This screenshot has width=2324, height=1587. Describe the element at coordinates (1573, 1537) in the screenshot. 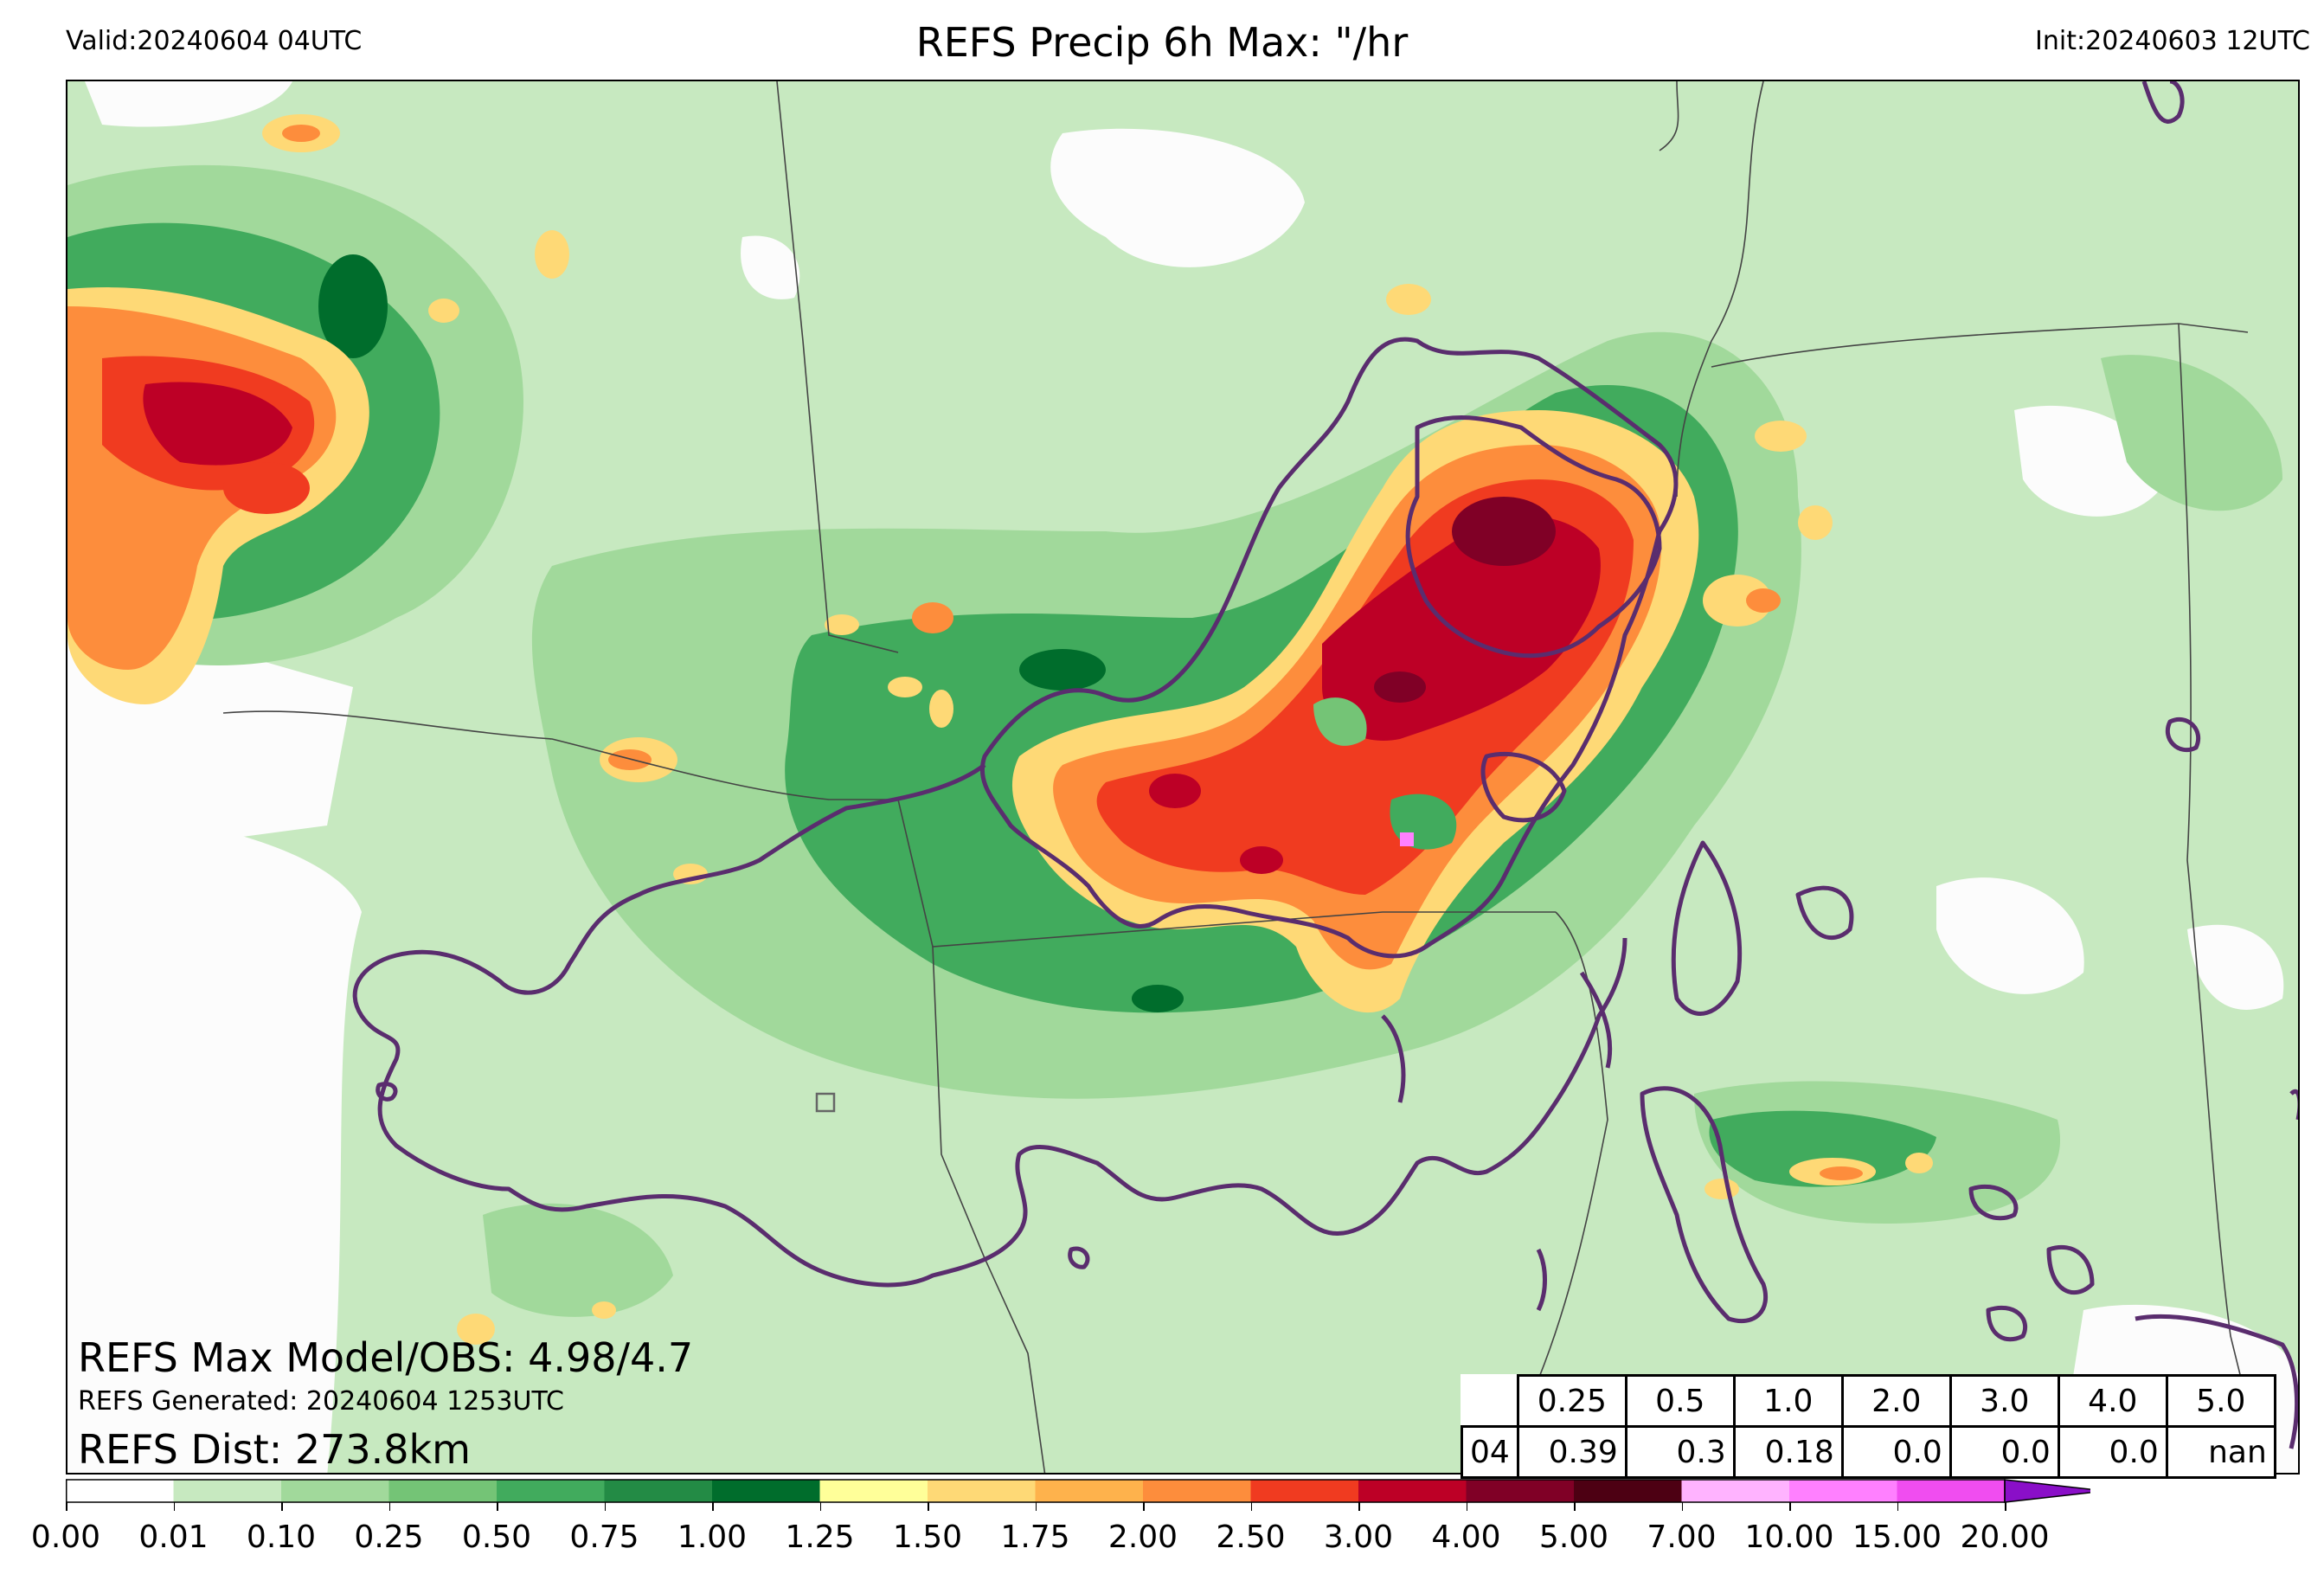

I see `colorbar-tick-label: 5.00` at that location.